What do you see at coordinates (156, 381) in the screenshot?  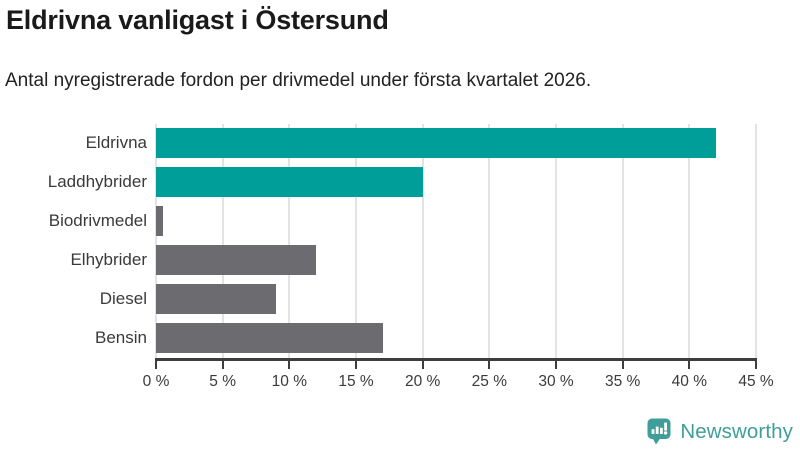 I see `x-axis-tick-label: 0 %` at bounding box center [156, 381].